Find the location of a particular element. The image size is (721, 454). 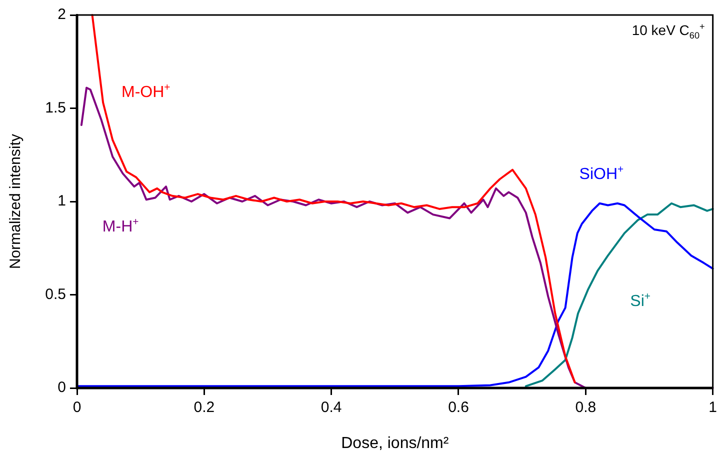

text: Si+ is located at coordinates (640, 301).